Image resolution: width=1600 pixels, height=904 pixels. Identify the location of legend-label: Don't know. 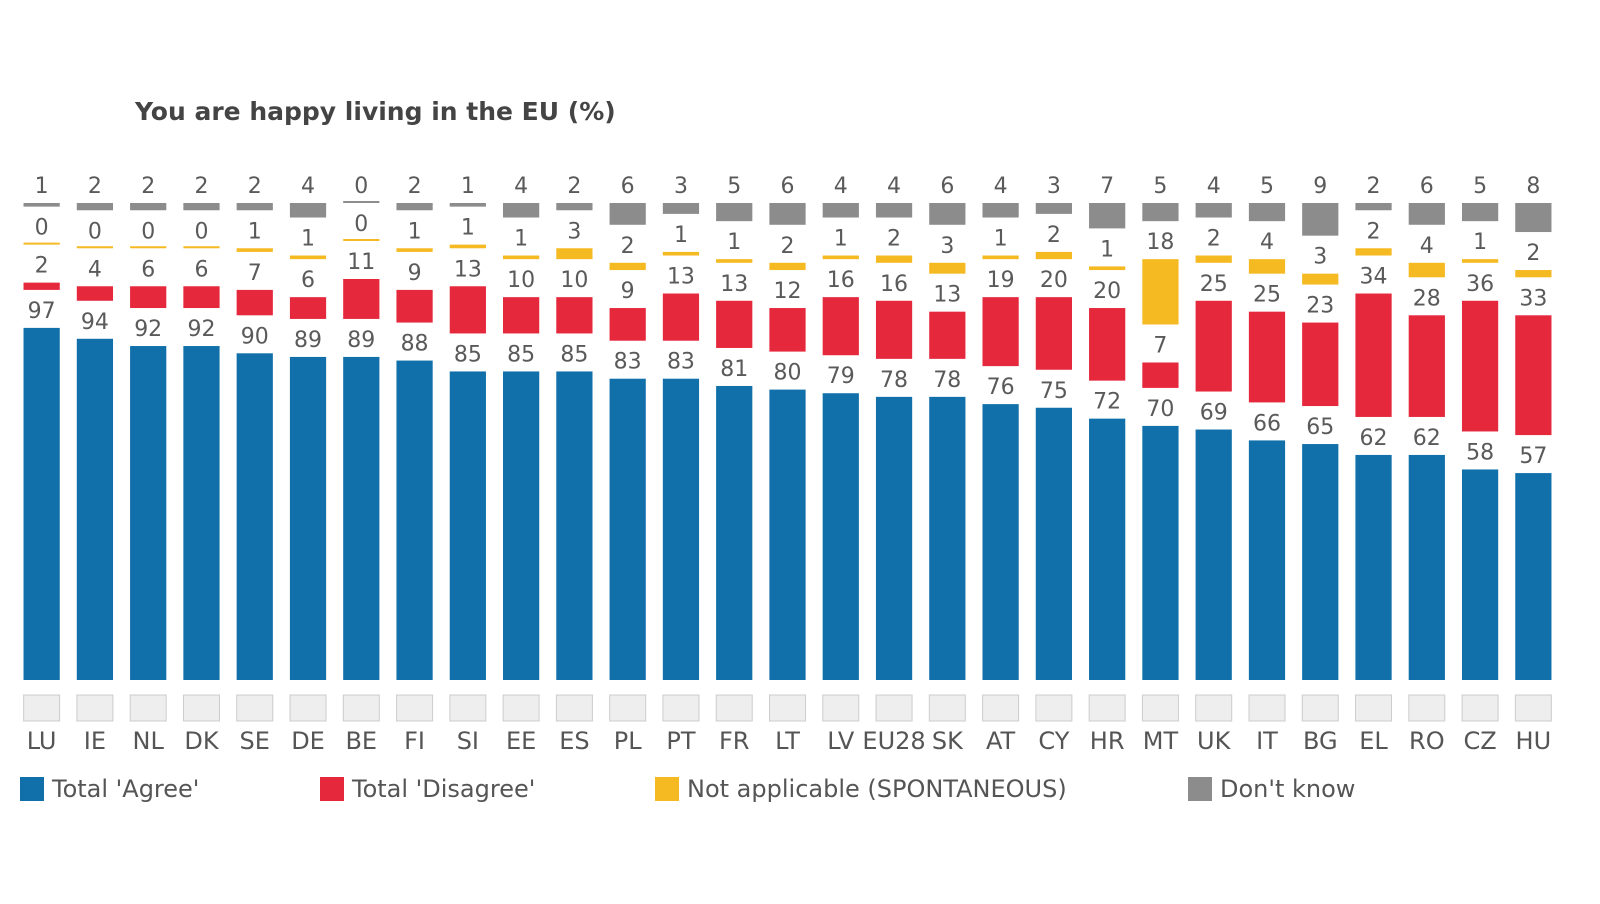
(1287, 789).